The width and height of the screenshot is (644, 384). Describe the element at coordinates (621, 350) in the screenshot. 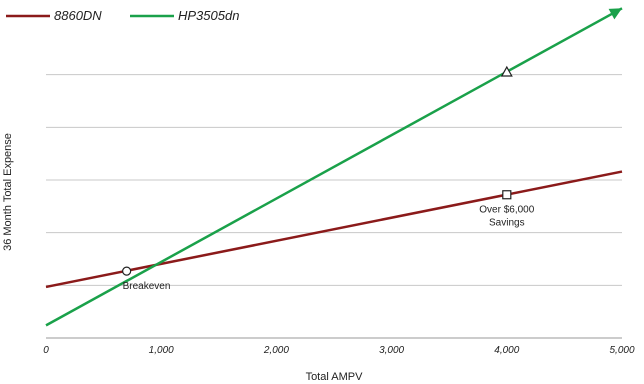

I see `x-tick-label: 5,000` at that location.